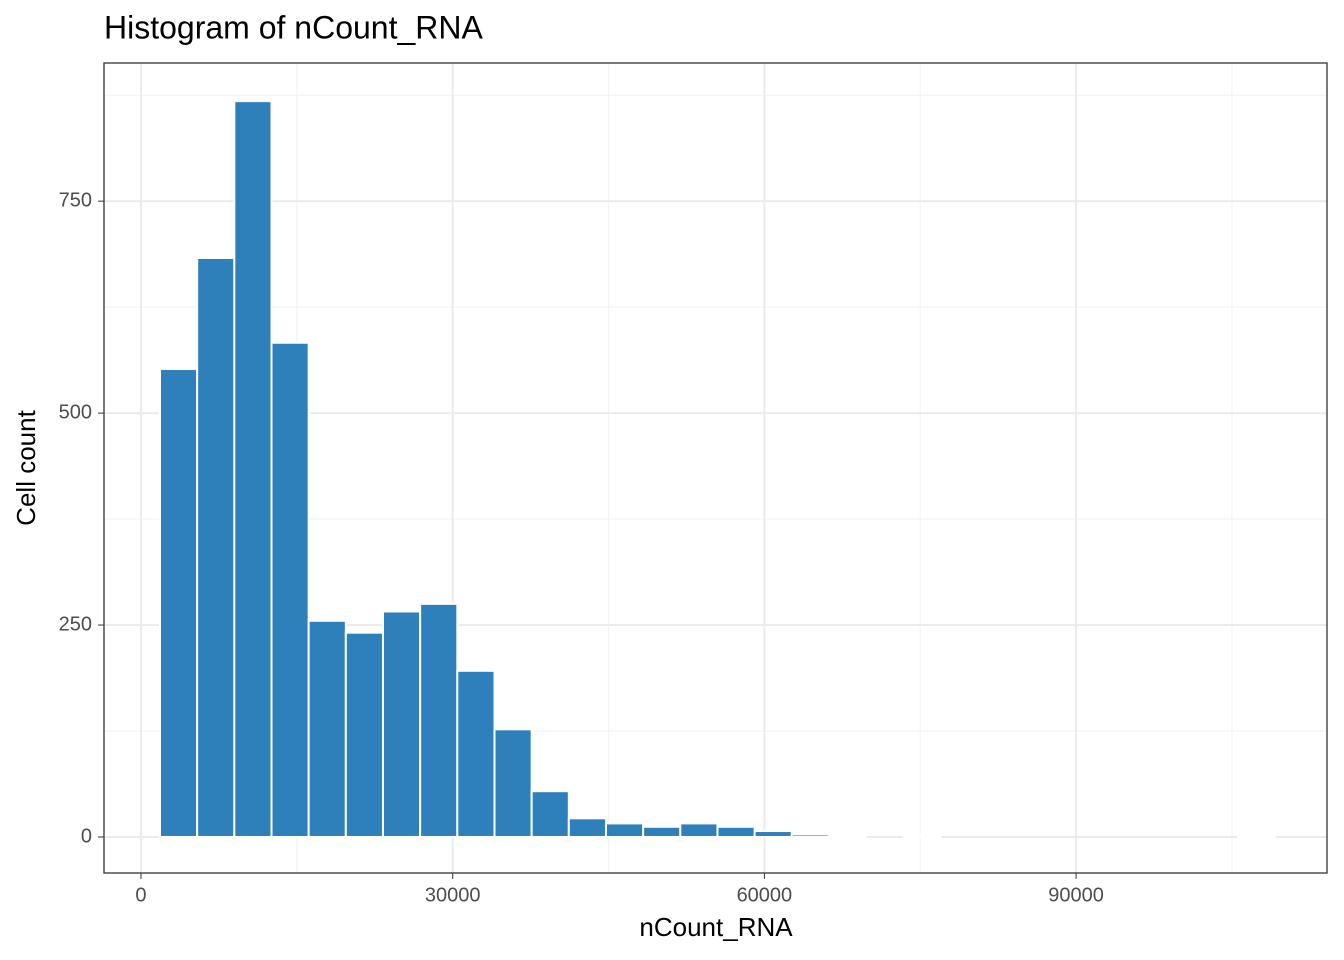 The width and height of the screenshot is (1344, 960). Describe the element at coordinates (86, 836) in the screenshot. I see `y-tick-label: 0` at that location.